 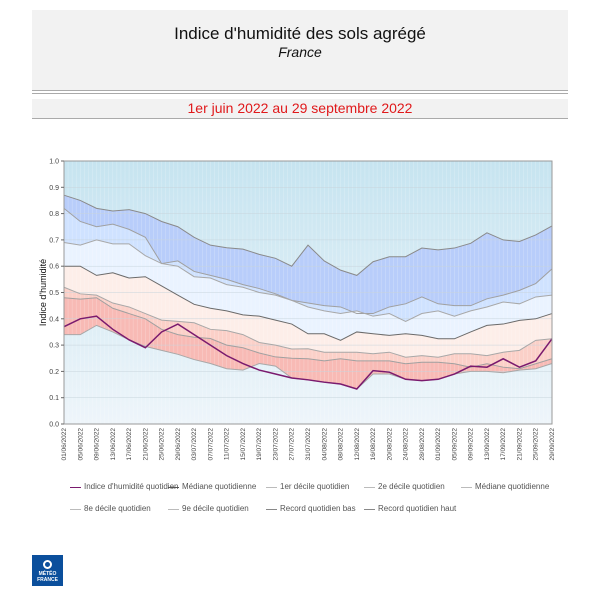 What do you see at coordinates (259, 444) in the screenshot?
I see `x-tick-label: 19/07/2022` at bounding box center [259, 444].